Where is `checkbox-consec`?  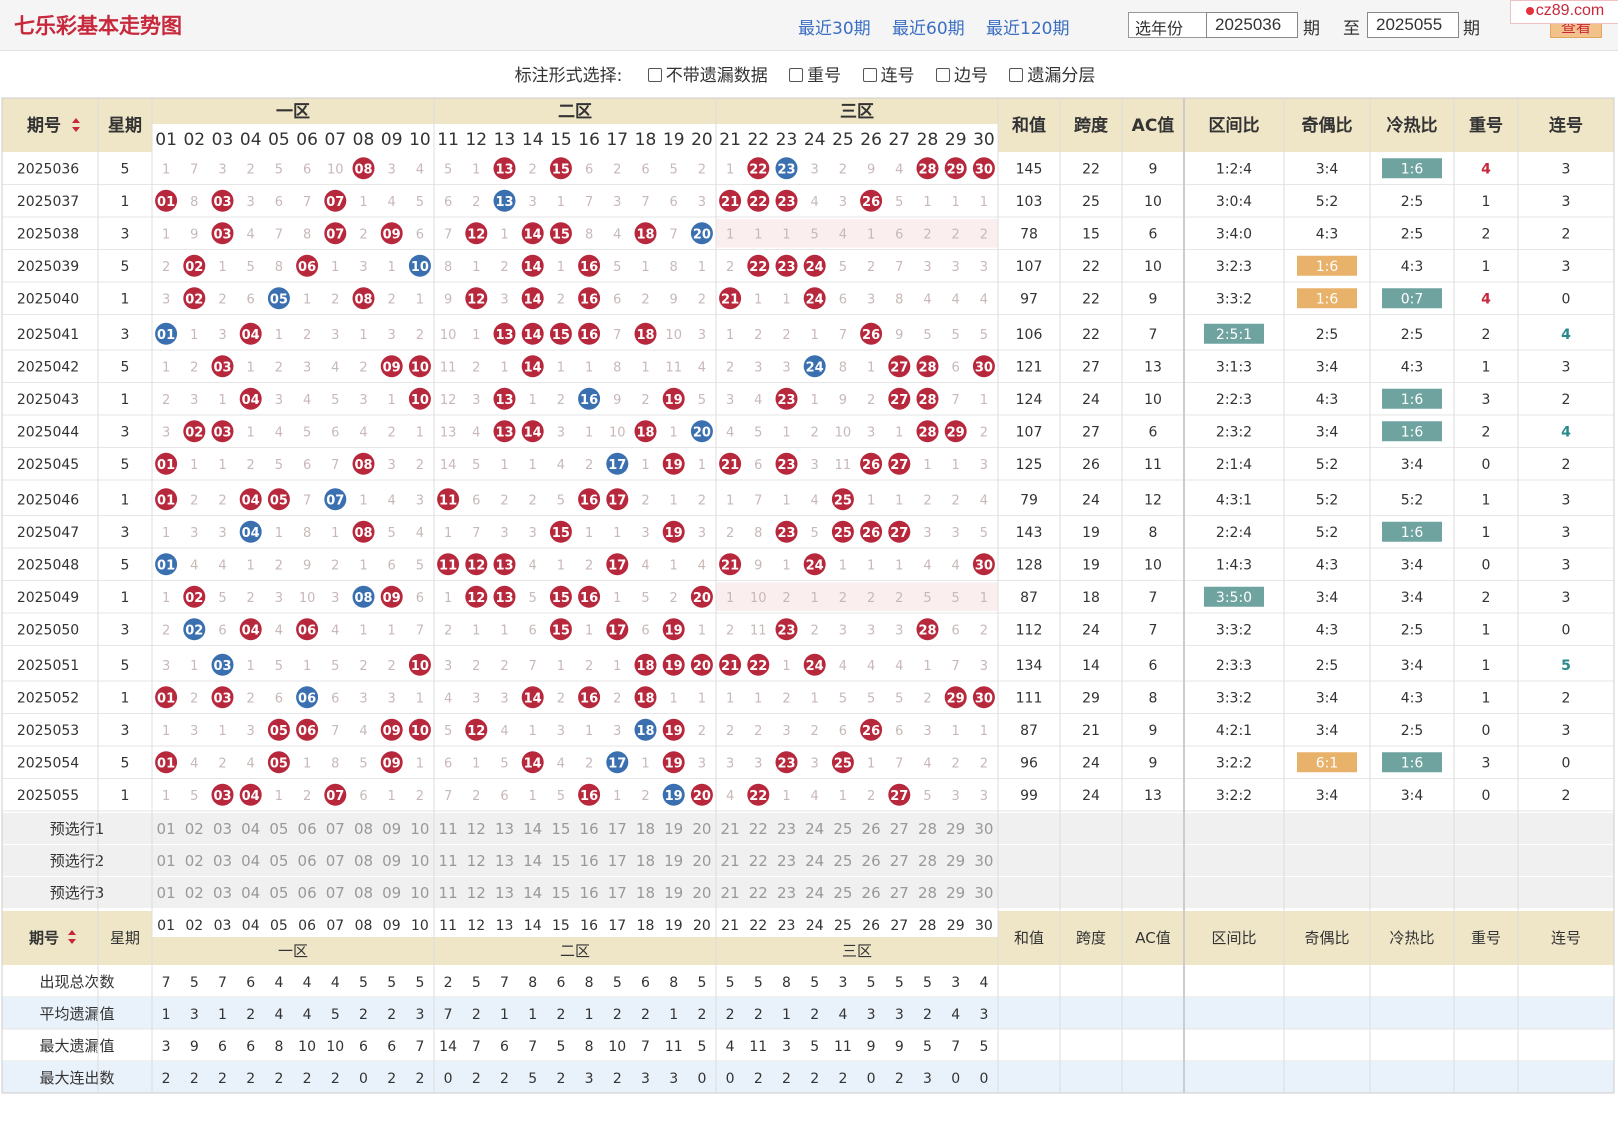 checkbox-consec is located at coordinates (869, 75).